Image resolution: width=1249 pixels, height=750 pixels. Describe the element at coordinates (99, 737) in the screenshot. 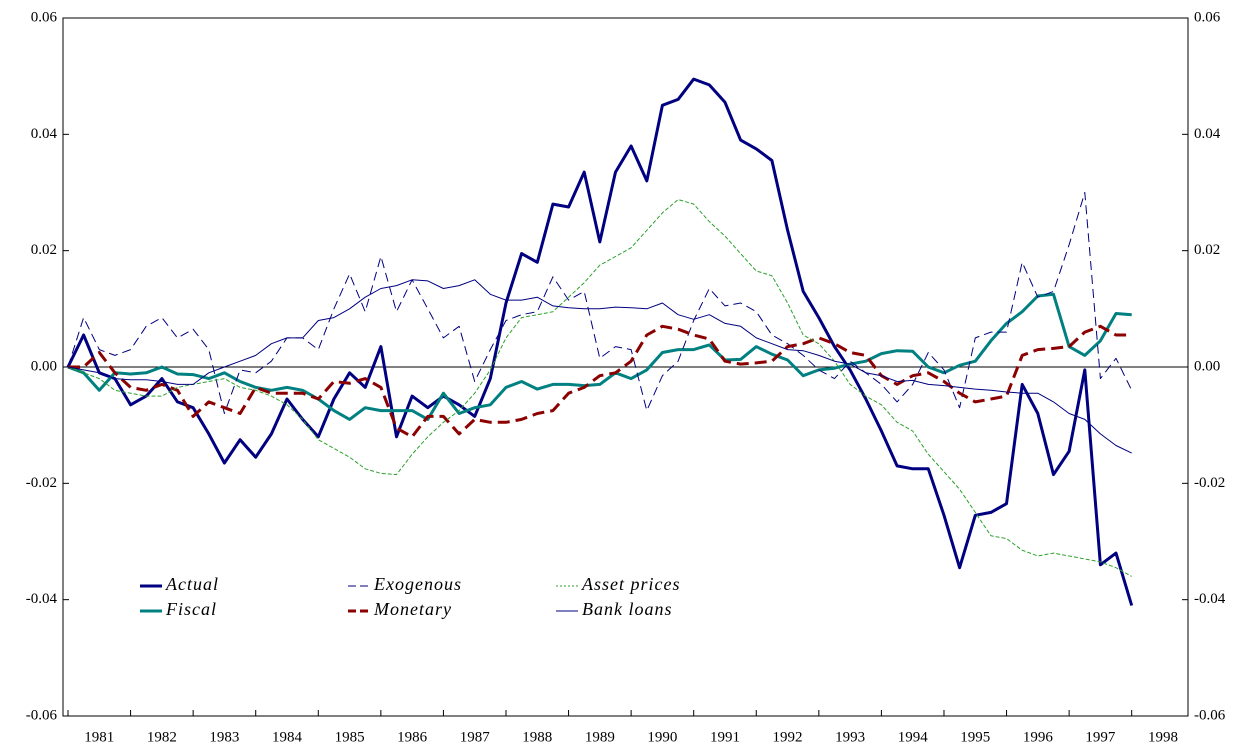

I see `x-tick-label: 1981` at that location.